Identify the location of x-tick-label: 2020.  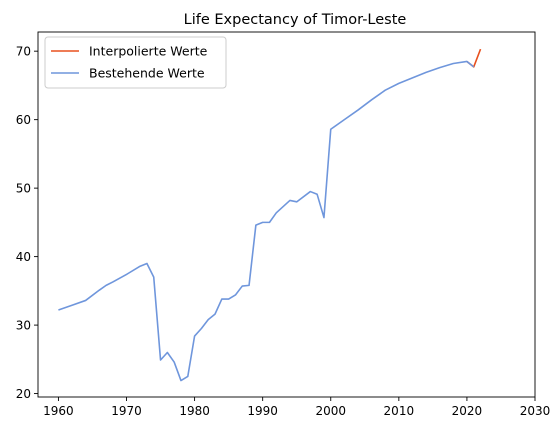
(467, 411).